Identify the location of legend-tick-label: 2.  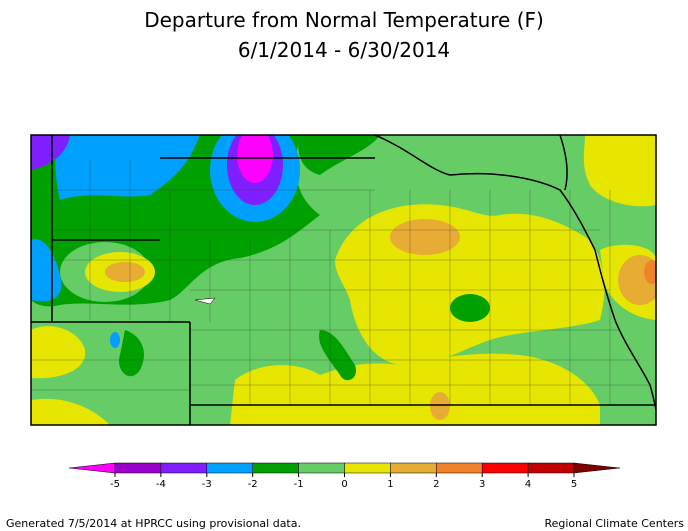
(436, 484).